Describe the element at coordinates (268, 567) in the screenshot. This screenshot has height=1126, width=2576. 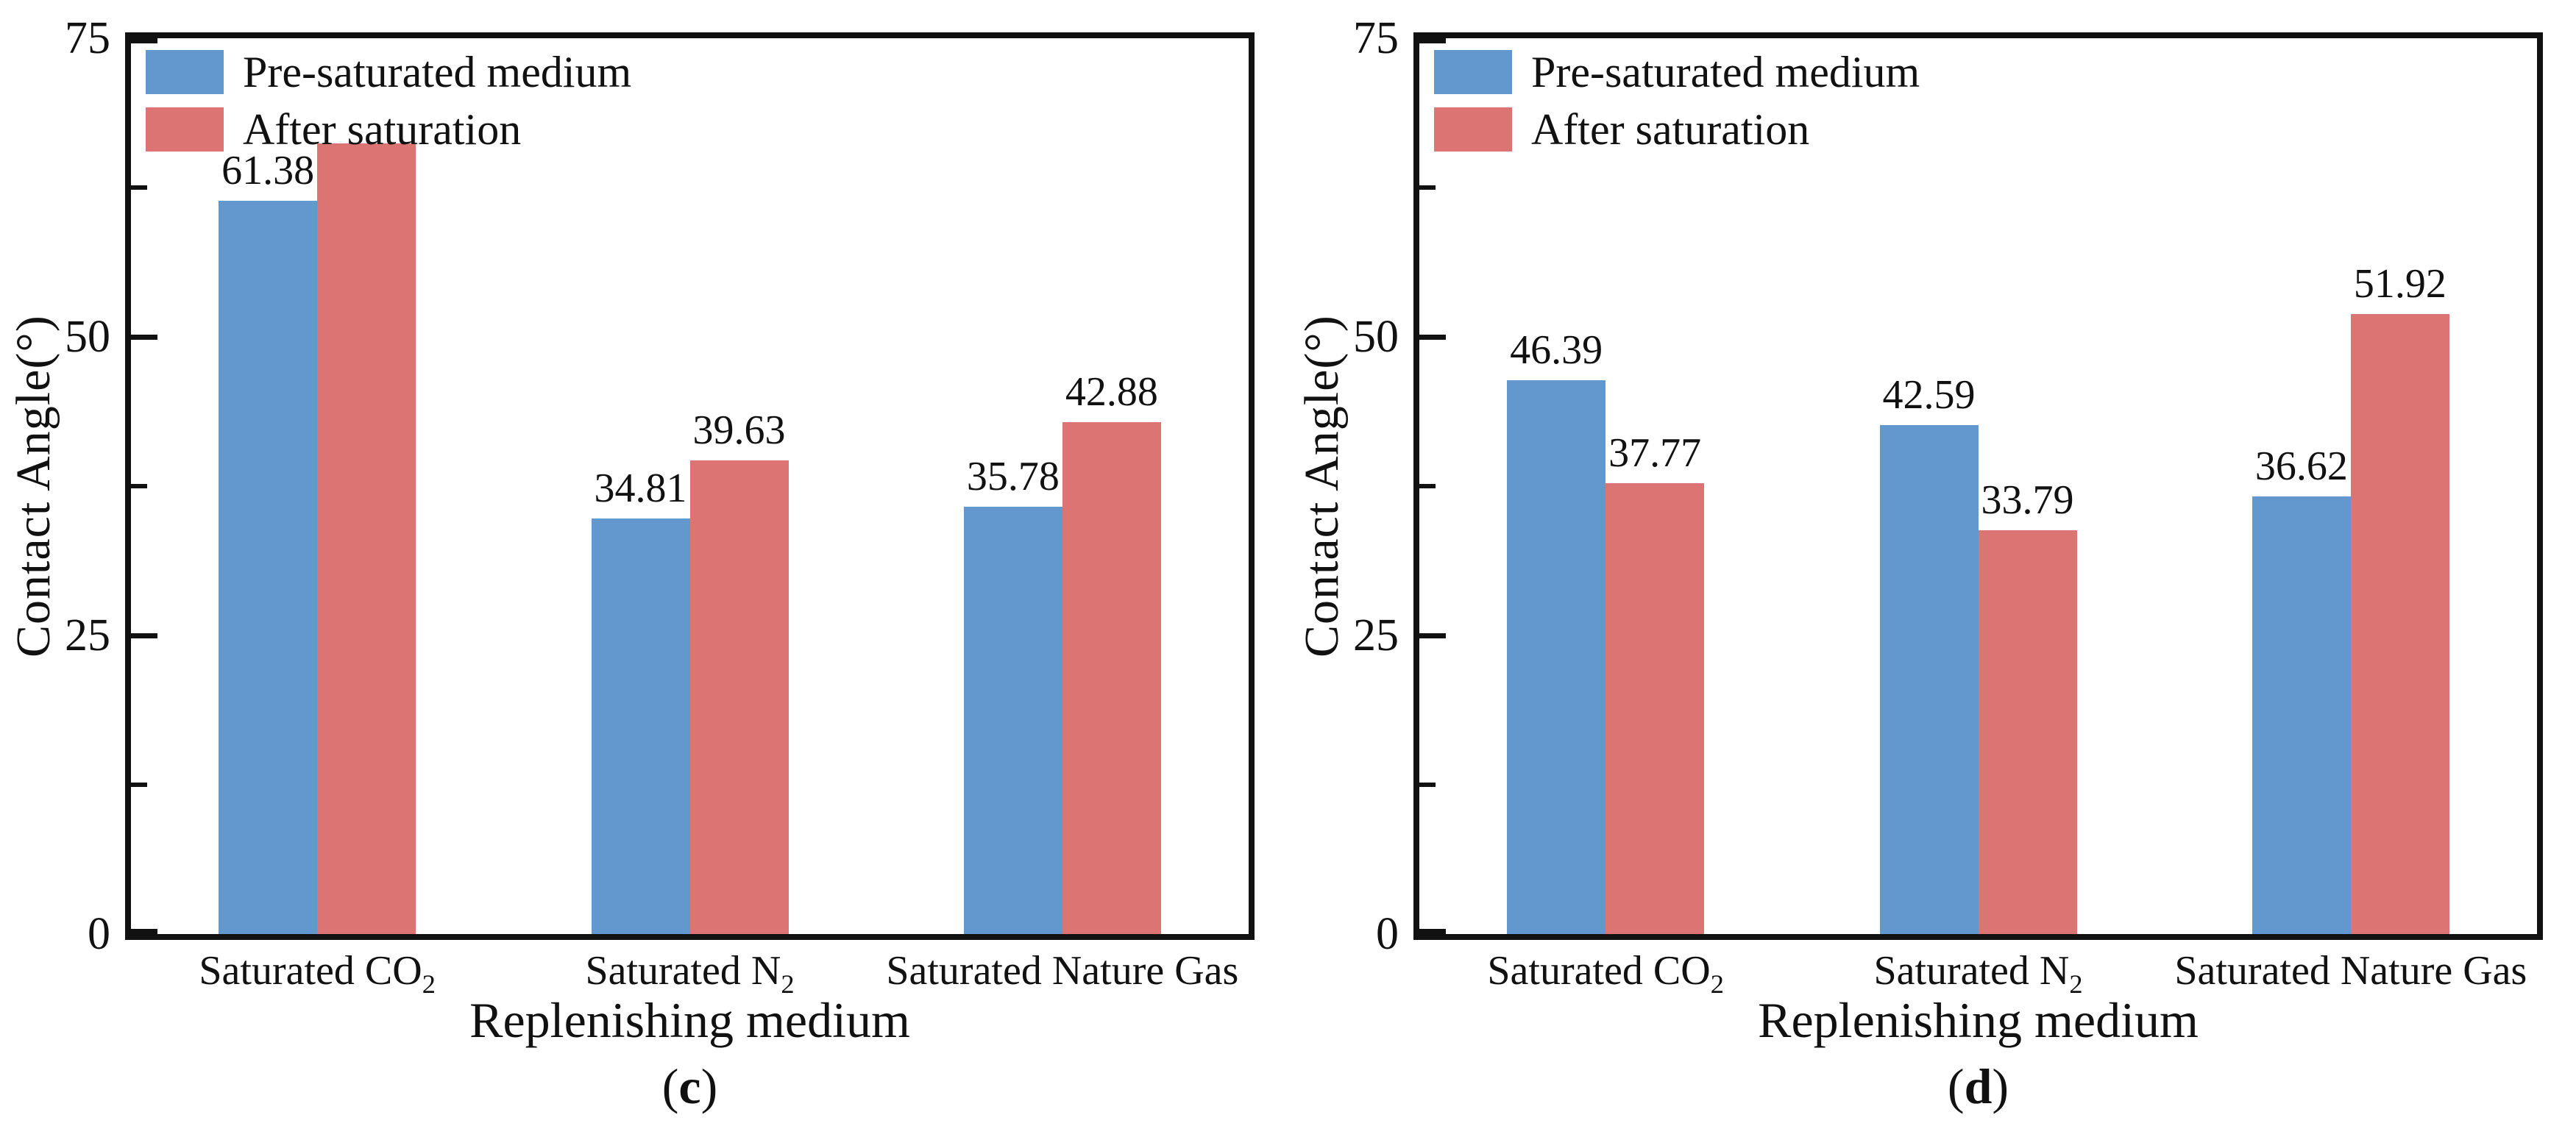
I see `bar-c-1-blue` at that location.